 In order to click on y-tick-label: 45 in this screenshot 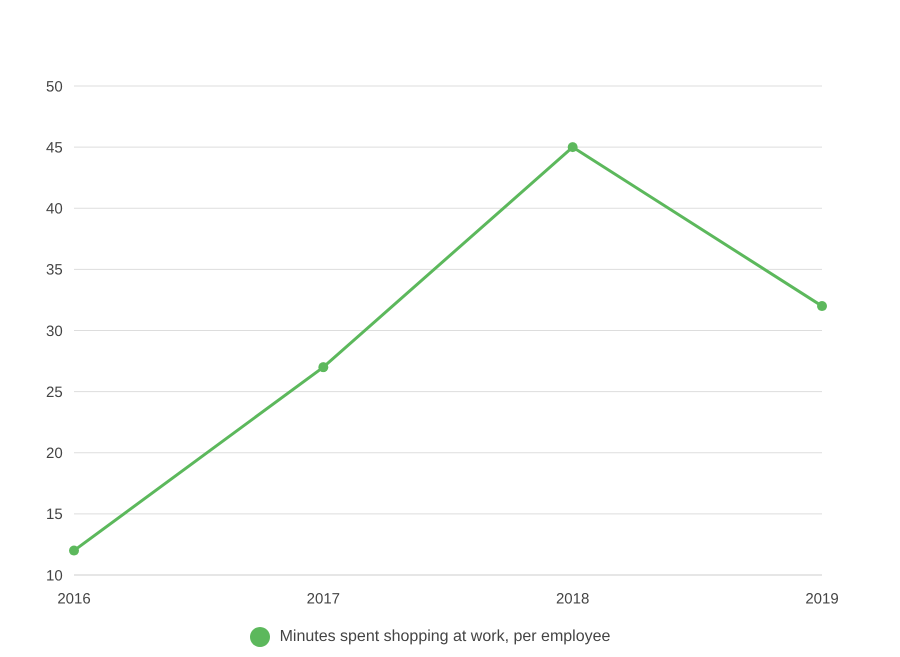, I will do `click(54, 147)`.